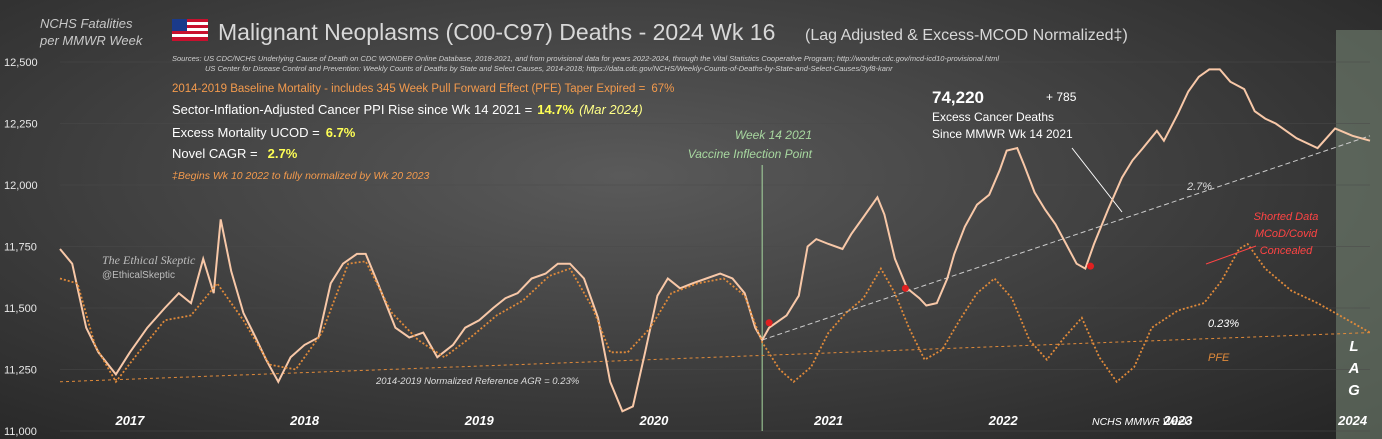  I want to click on baseline-rate-label: 0.23%, so click(1223, 324).